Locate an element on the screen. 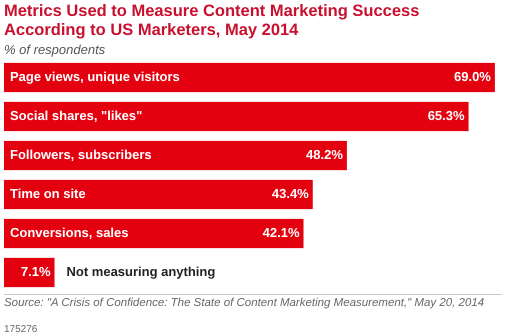 This screenshot has width=506, height=336. data-label: 48.2% is located at coordinates (325, 154).